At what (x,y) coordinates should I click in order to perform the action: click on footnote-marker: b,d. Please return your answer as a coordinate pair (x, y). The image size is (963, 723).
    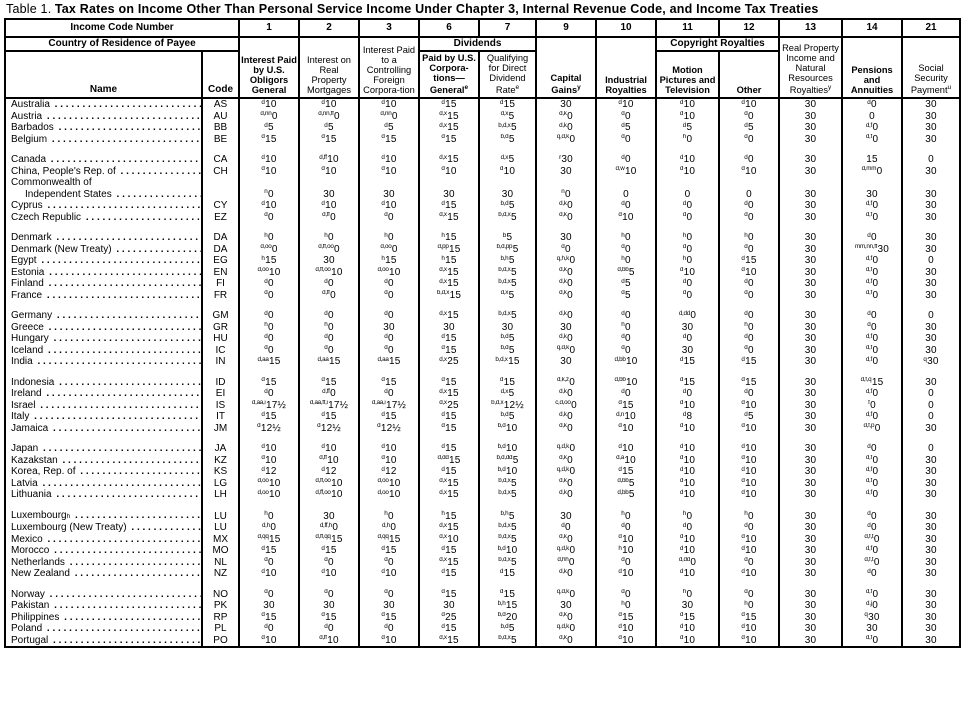
    Looking at the image, I should click on (504, 336).